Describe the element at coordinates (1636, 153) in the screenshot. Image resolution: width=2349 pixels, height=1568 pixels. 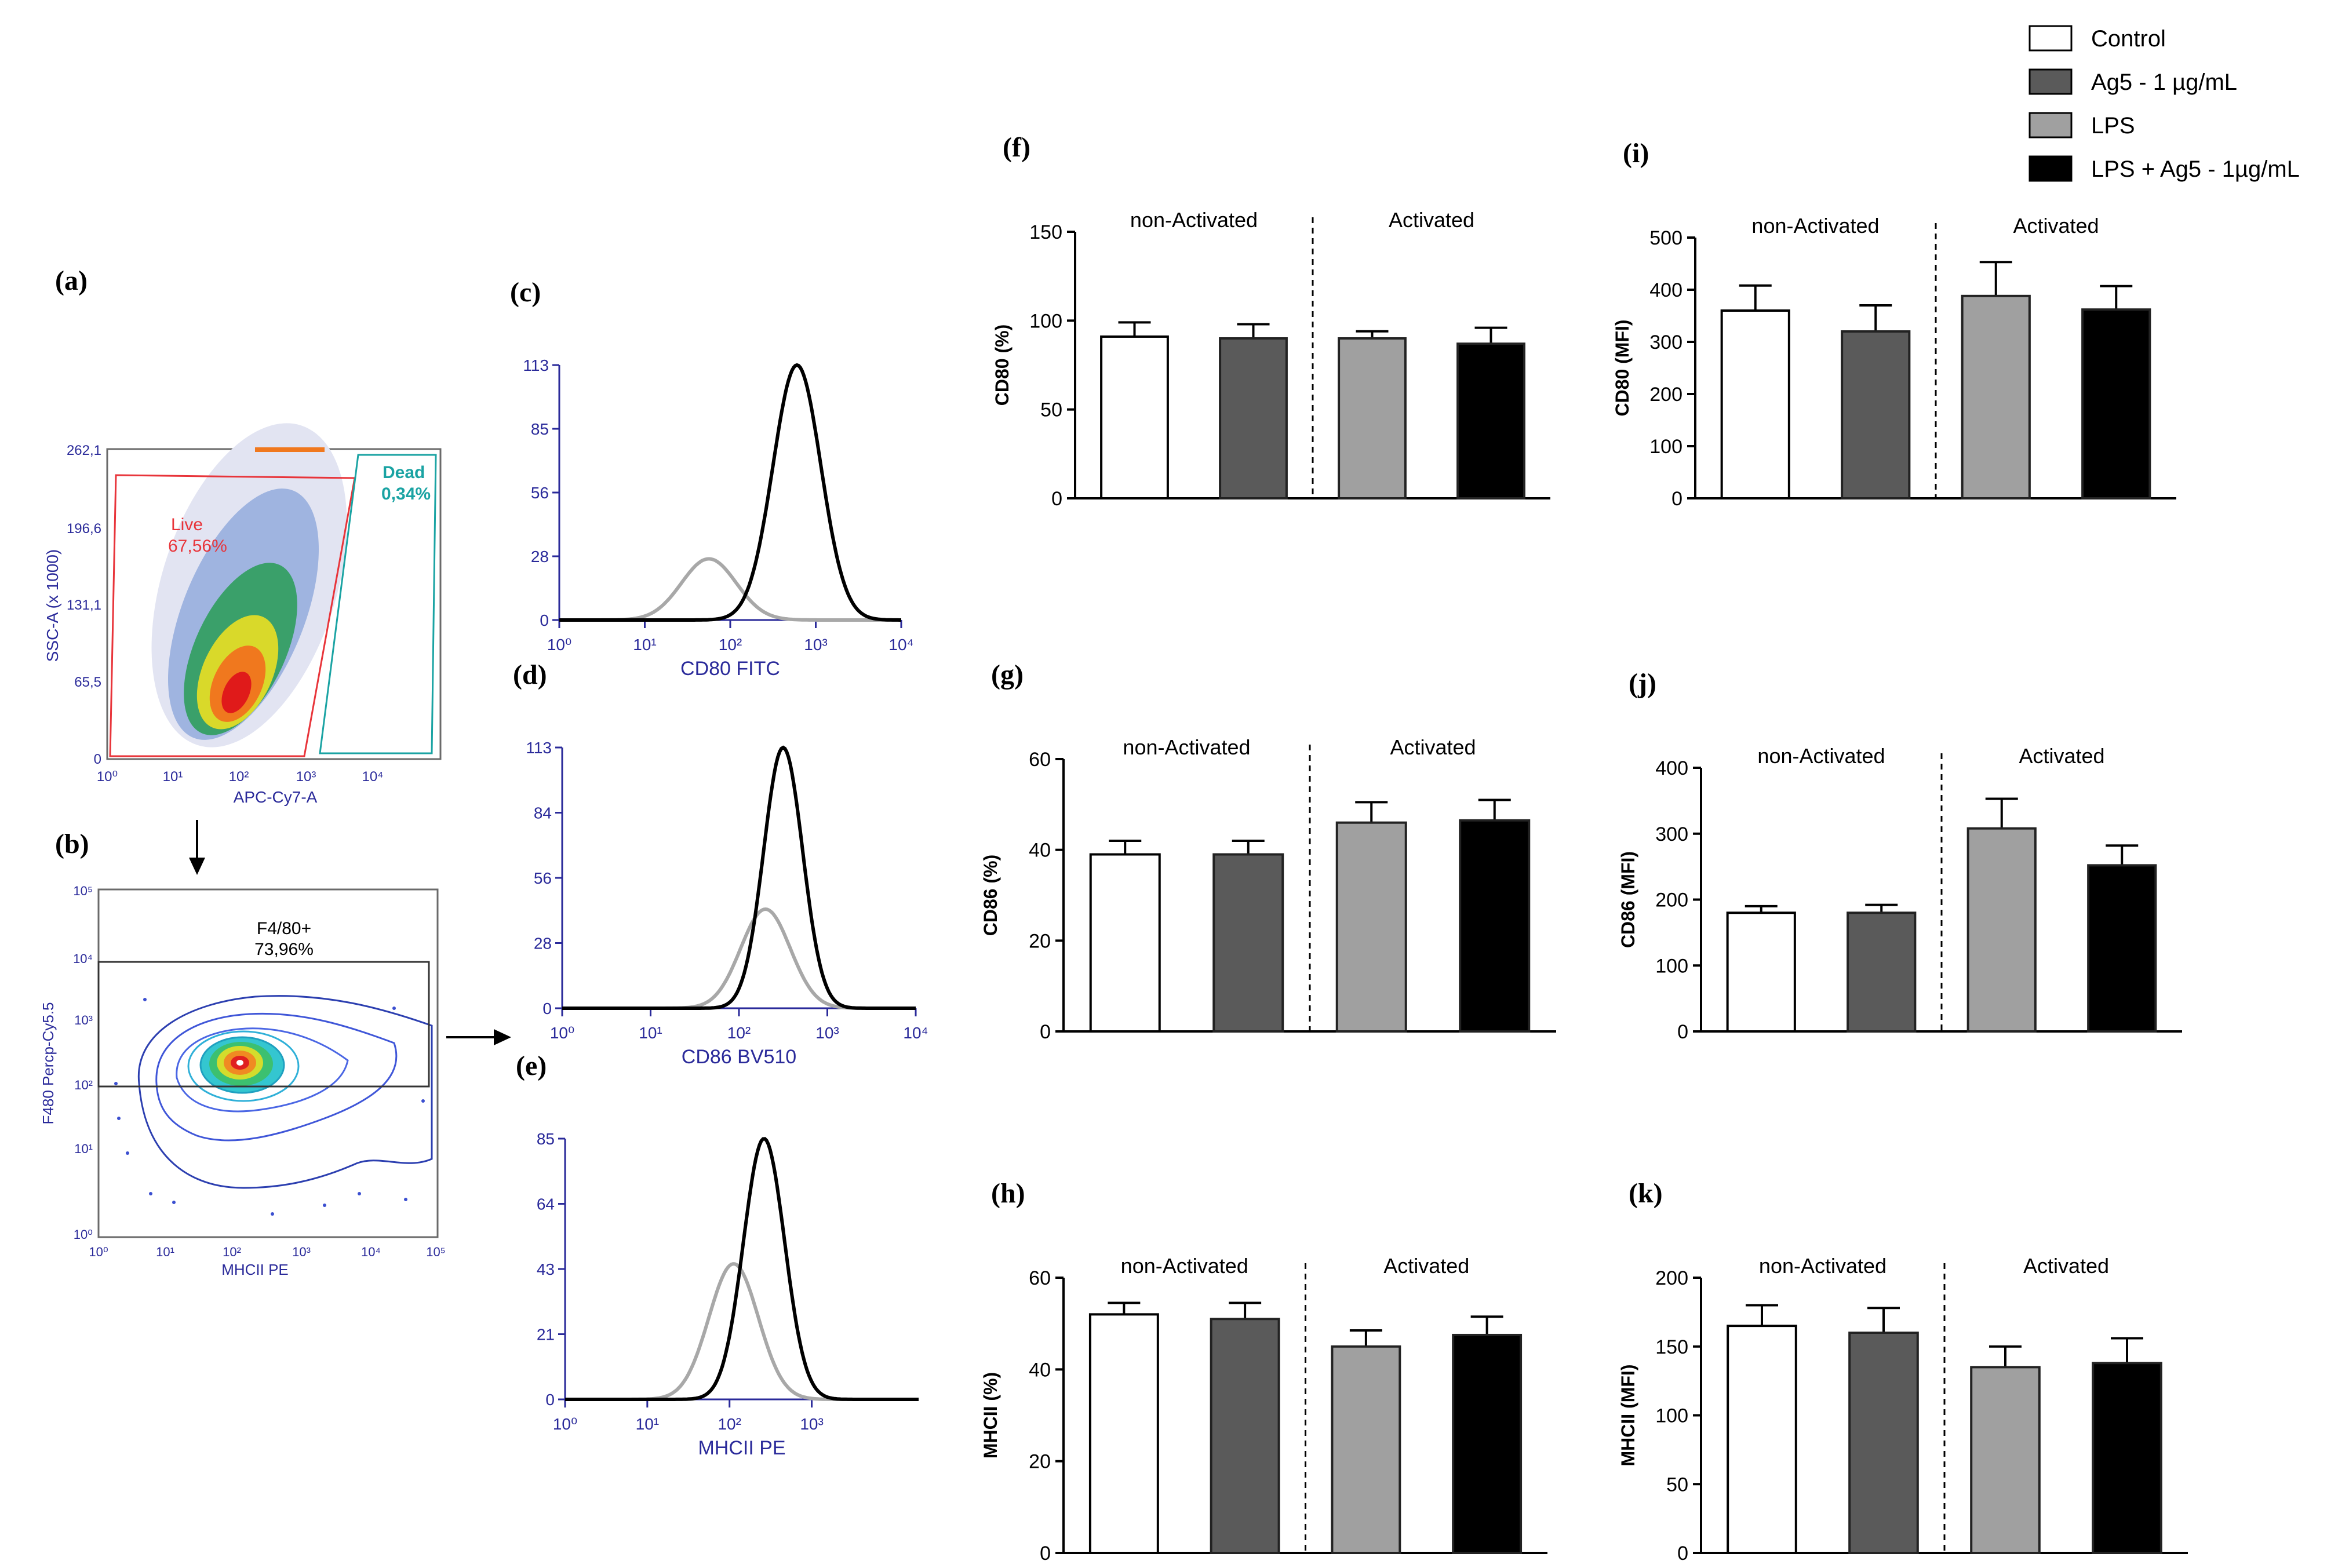
I see `bar-chart-panel-label: (i)` at that location.